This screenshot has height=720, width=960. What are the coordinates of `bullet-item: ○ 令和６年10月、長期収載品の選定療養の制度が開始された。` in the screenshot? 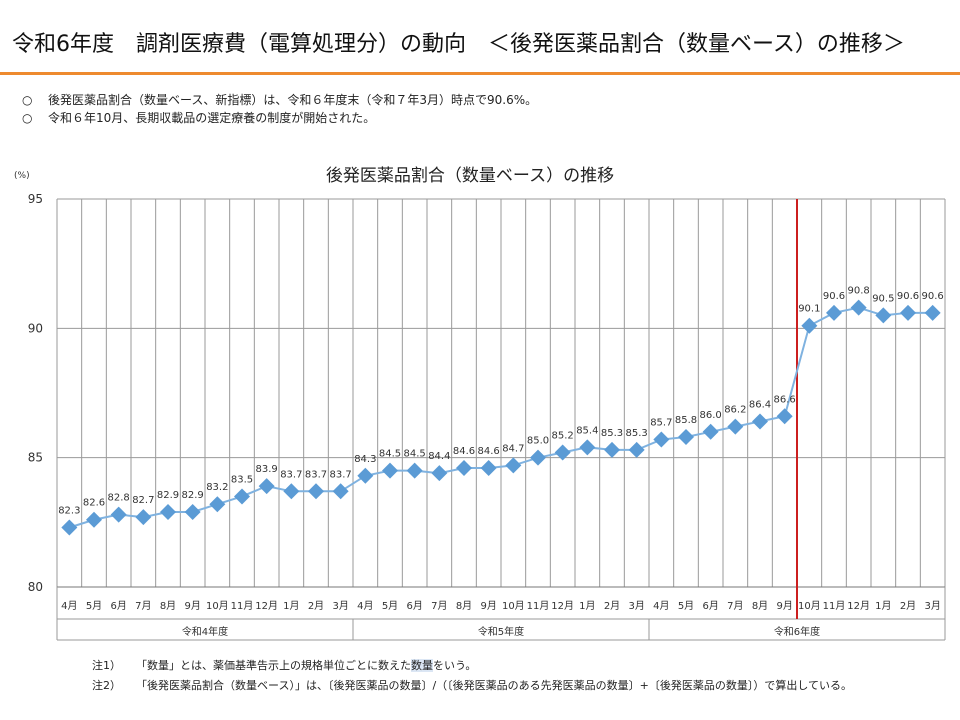 It's located at (198, 118).